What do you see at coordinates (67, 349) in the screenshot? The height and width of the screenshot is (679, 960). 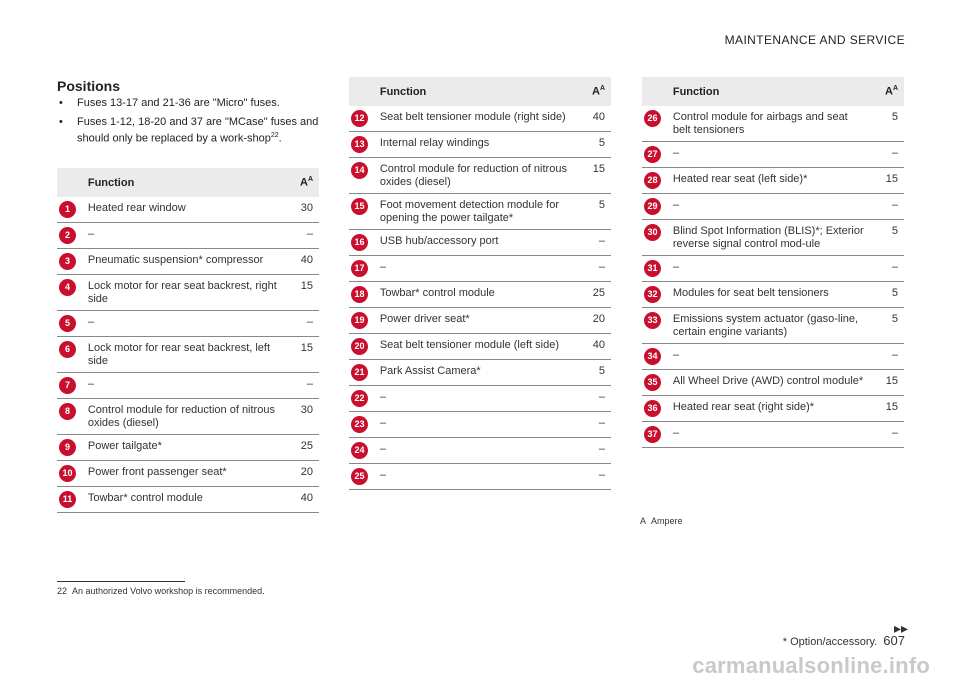 I see `fuse-number-badge: 6` at bounding box center [67, 349].